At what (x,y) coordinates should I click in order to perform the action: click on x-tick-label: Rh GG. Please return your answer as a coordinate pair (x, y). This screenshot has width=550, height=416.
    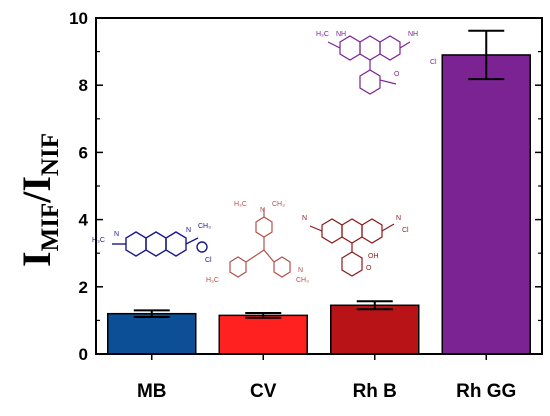
    Looking at the image, I should click on (486, 391).